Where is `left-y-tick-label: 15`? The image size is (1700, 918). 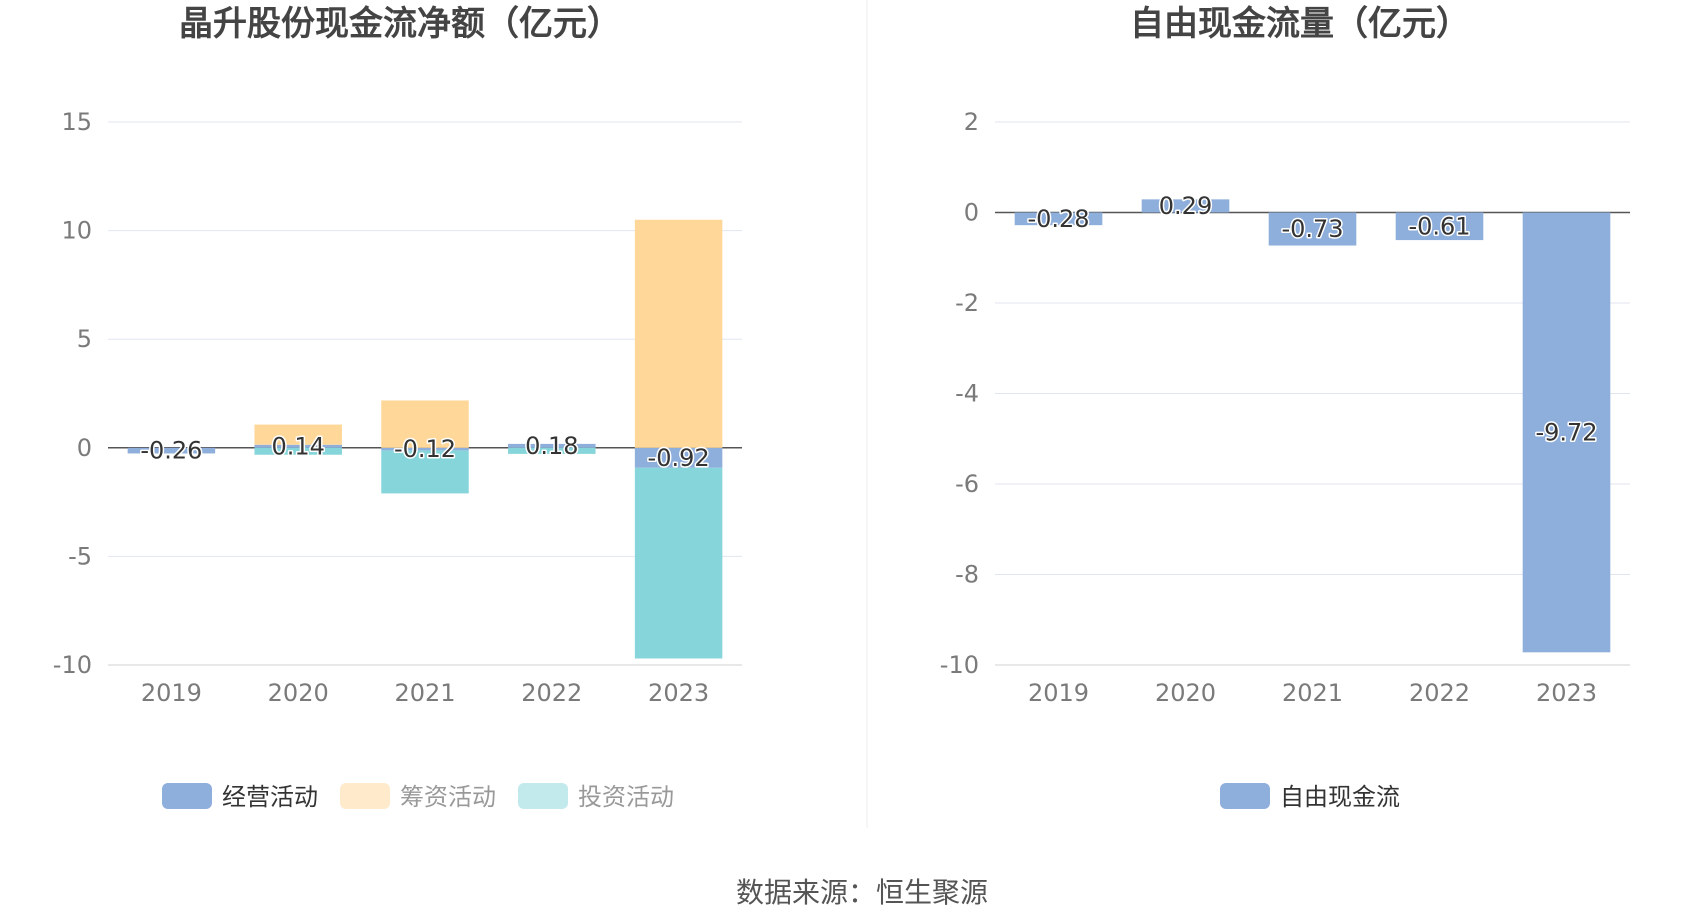 left-y-tick-label: 15 is located at coordinates (76, 122).